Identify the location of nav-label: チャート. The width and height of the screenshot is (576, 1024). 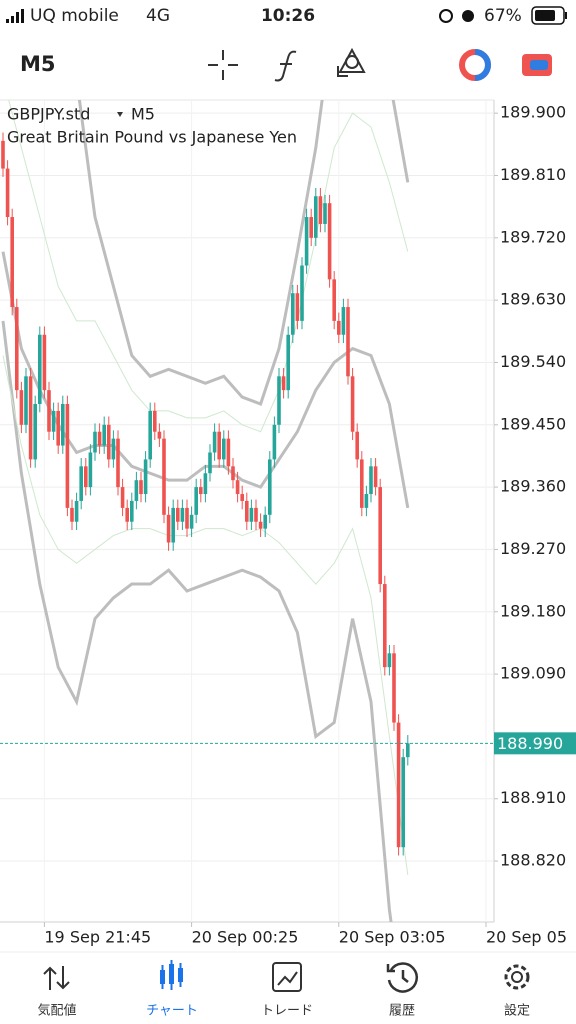
(172, 1011).